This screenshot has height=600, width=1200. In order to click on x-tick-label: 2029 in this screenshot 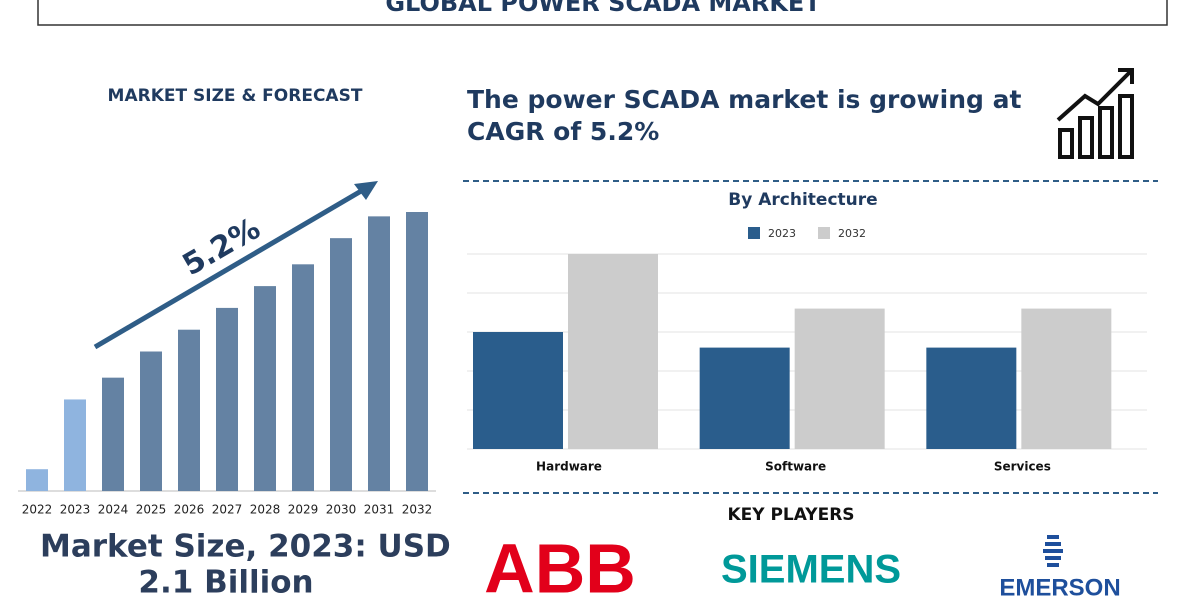, I will do `click(303, 510)`.